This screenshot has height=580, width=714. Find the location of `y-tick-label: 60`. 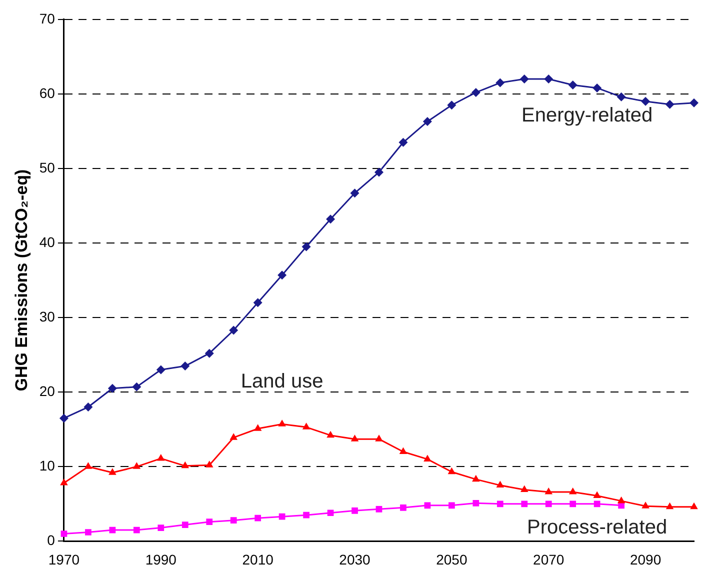

y-tick-label: 60 is located at coordinates (47, 92).